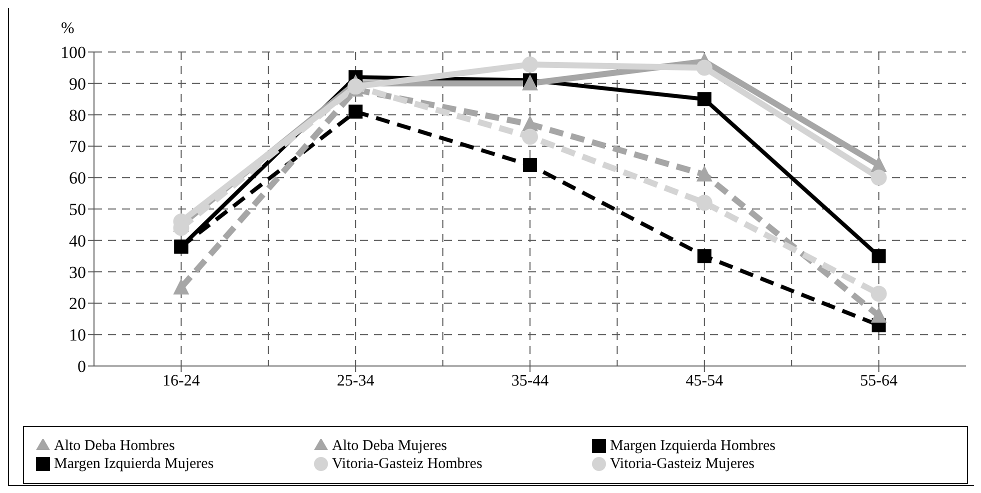 This screenshot has height=493, width=981. I want to click on y-tick-label: 0, so click(82, 366).